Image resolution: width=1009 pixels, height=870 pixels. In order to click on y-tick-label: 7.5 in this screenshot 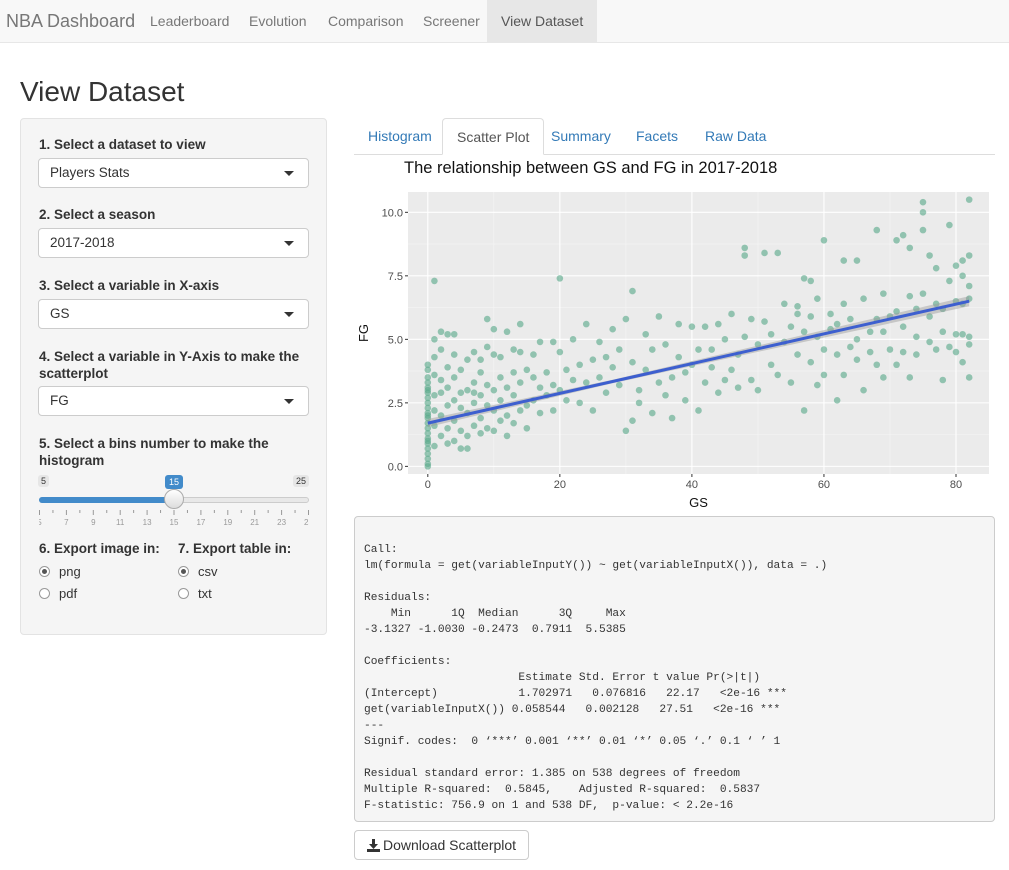, I will do `click(395, 277)`.